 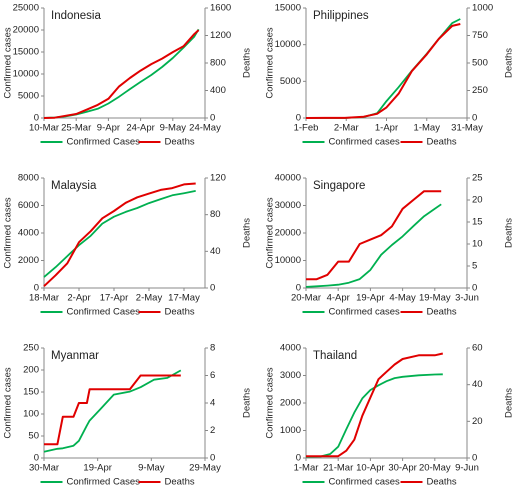 I want to click on y2-tick-label: 20, so click(x=477, y=200).